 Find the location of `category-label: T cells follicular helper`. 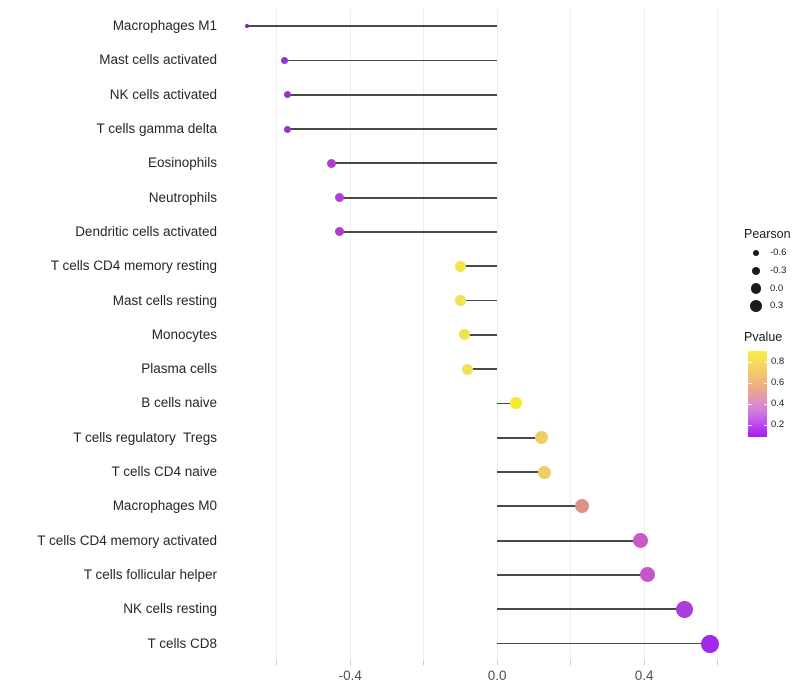

category-label: T cells follicular helper is located at coordinates (150, 574).